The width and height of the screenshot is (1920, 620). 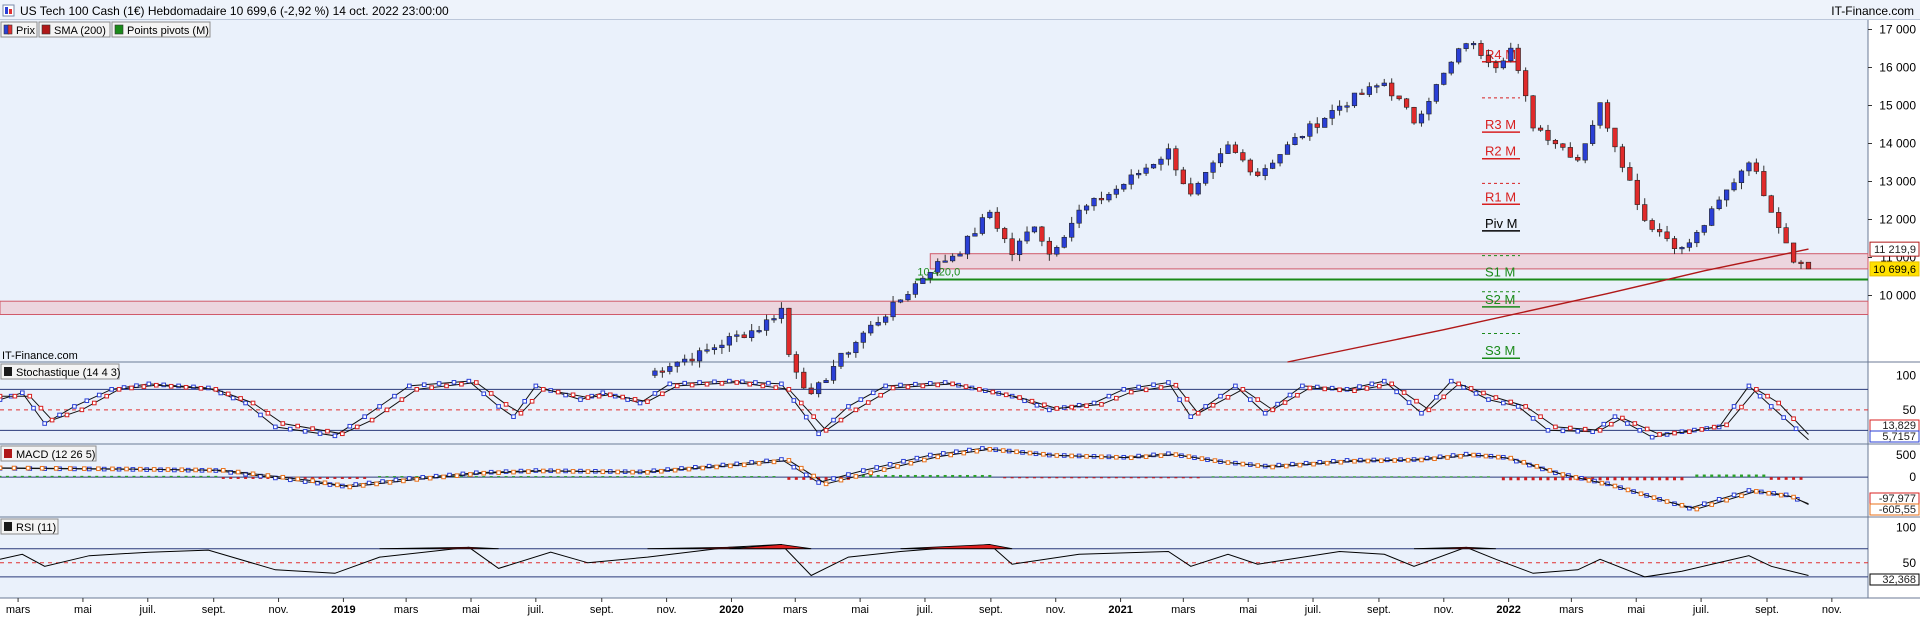 What do you see at coordinates (60, 371) in the screenshot?
I see `stoch-label-chip` at bounding box center [60, 371].